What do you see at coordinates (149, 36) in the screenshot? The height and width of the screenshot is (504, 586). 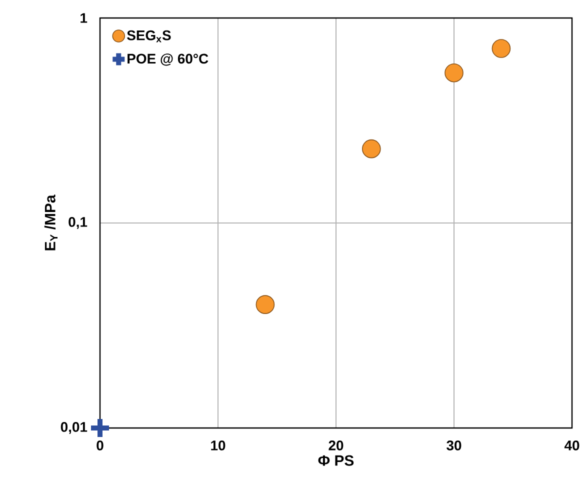 I see `legend-label: SEG$_{x}$S` at bounding box center [149, 36].